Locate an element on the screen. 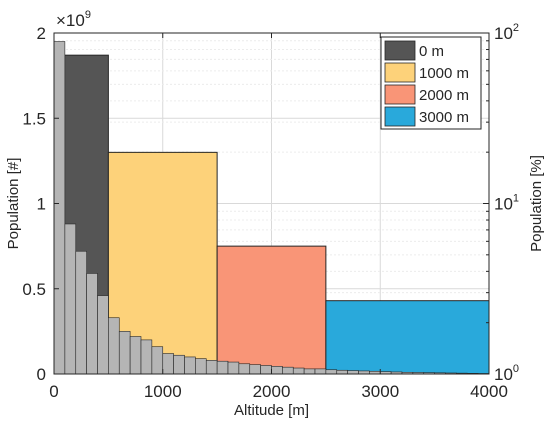 The width and height of the screenshot is (550, 424). x-tick-label: 4000 is located at coordinates (489, 391).